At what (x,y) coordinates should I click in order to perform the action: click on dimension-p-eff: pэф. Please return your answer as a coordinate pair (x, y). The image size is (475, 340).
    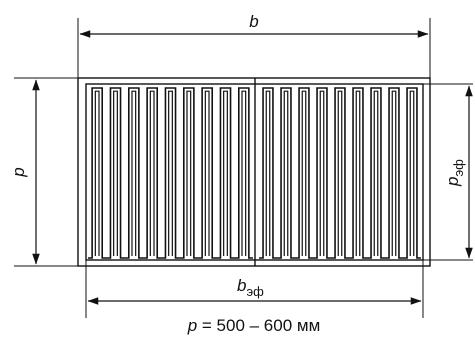
    Looking at the image, I should click on (448, 172).